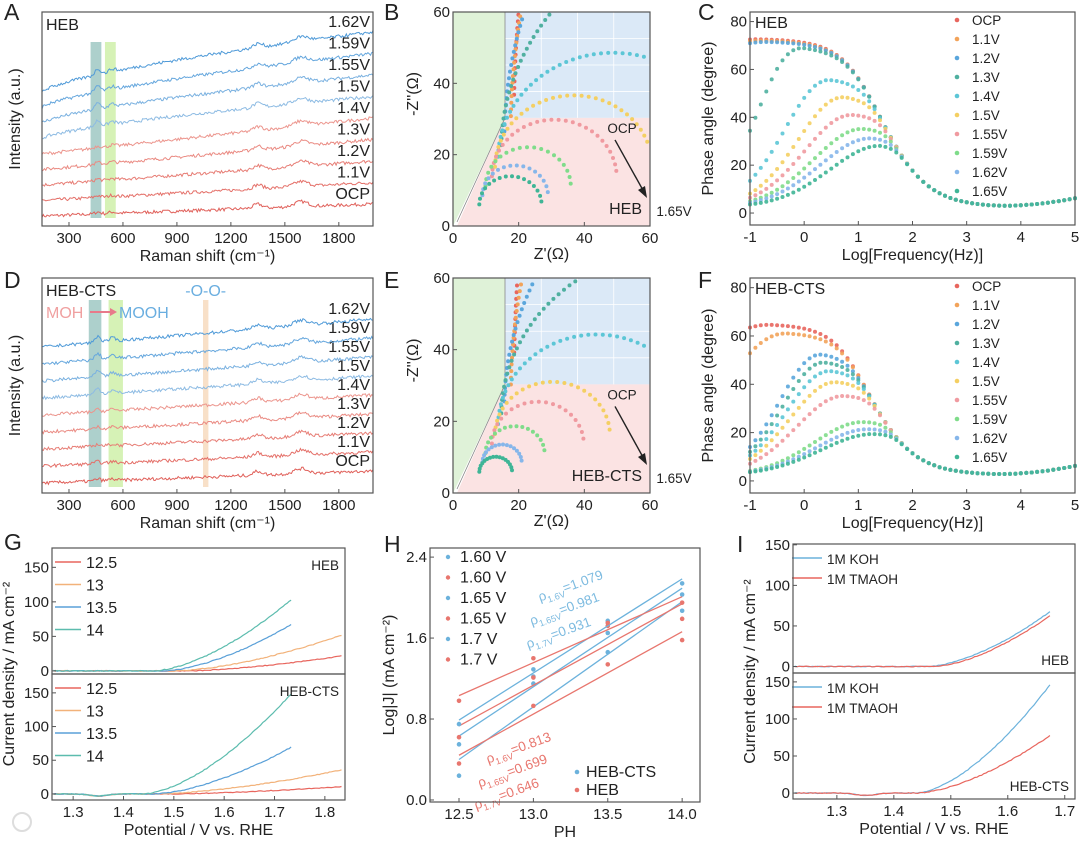 The image size is (1080, 841). Describe the element at coordinates (353, 385) in the screenshot. I see `trace-label: 1.4V` at that location.